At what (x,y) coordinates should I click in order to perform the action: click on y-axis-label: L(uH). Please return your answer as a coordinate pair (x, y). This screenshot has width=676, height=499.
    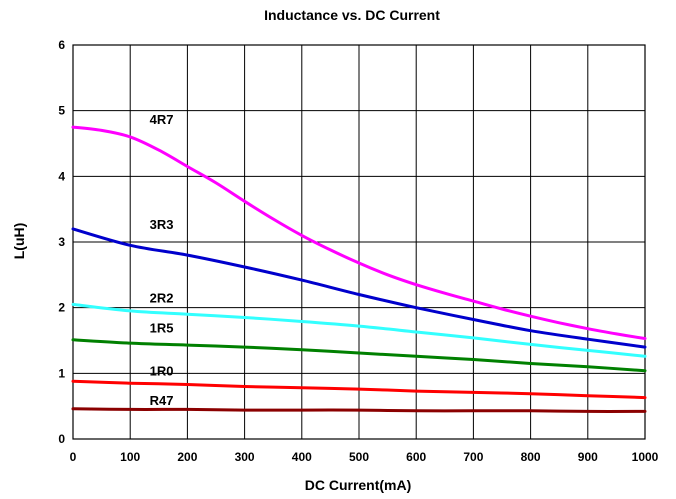
    Looking at the image, I should click on (19, 241).